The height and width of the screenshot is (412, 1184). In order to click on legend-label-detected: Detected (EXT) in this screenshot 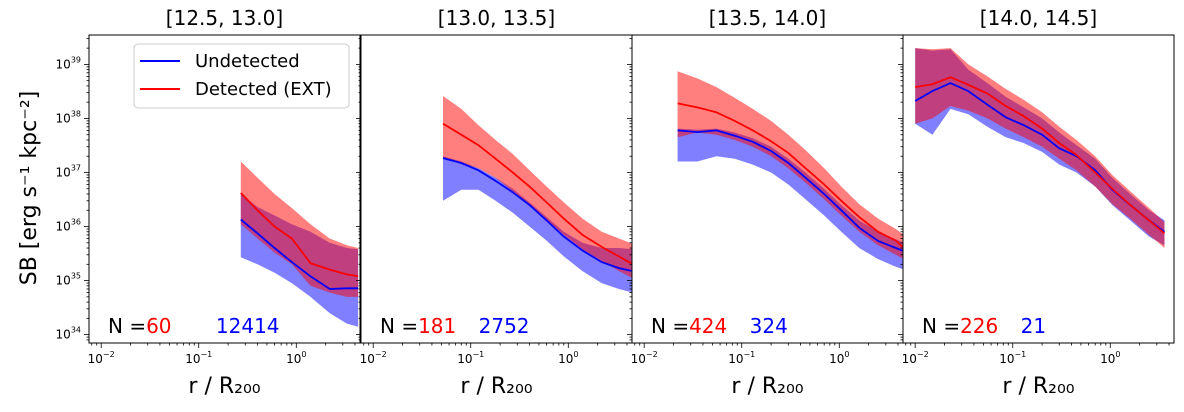, I will do `click(263, 89)`.